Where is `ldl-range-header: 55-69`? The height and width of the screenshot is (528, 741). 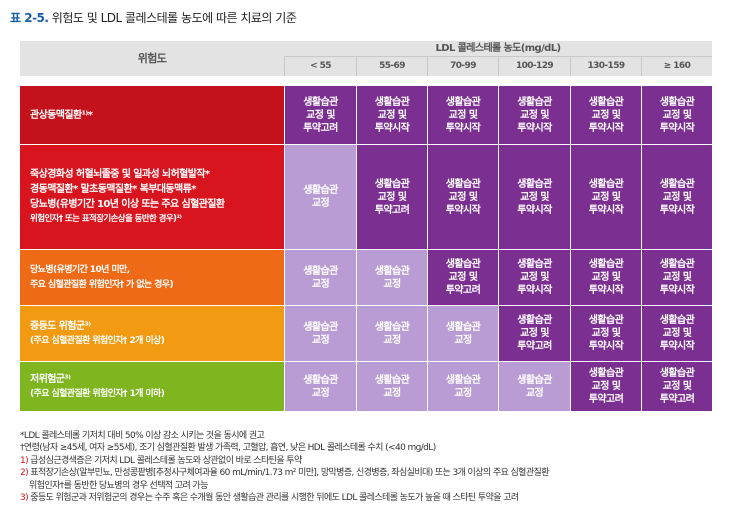 ldl-range-header: 55-69 is located at coordinates (391, 66).